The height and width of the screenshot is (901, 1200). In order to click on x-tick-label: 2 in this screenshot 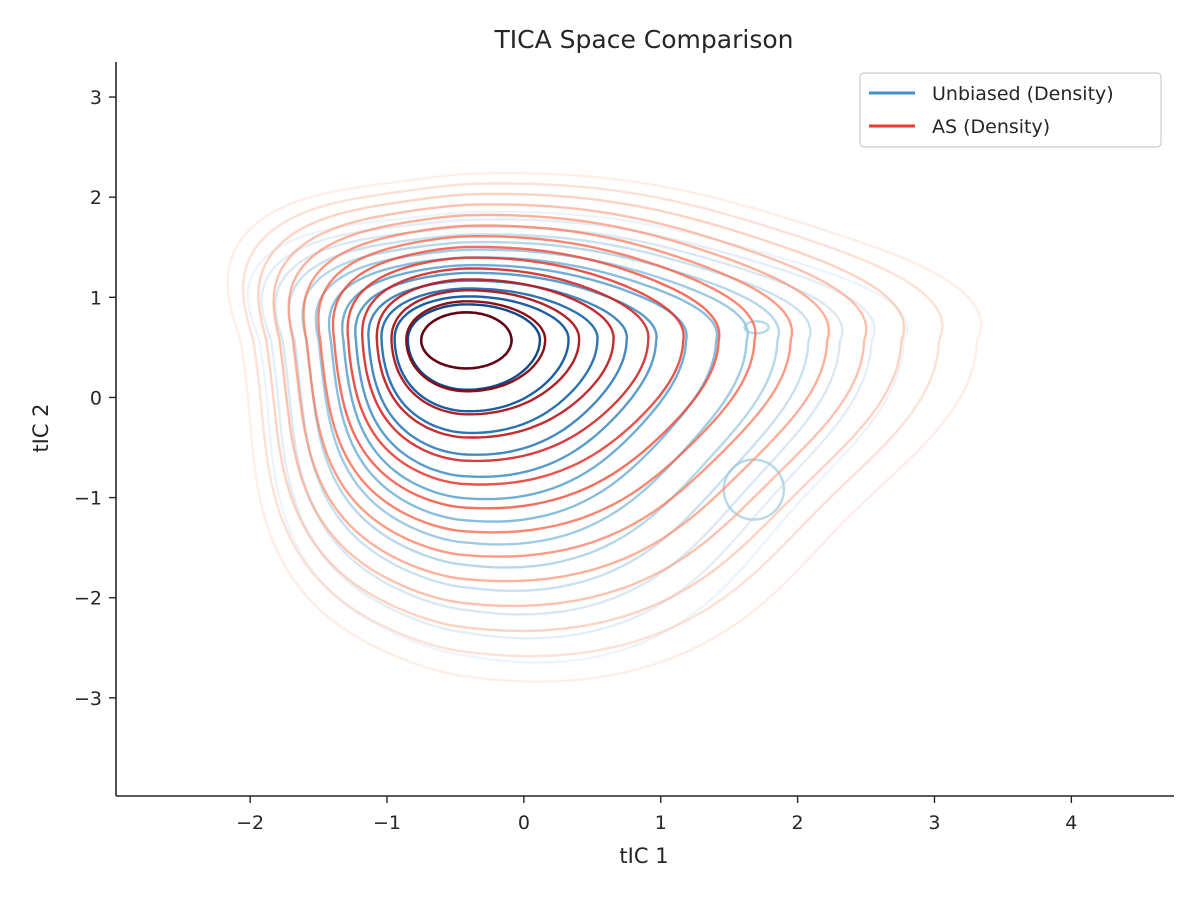, I will do `click(798, 823)`.